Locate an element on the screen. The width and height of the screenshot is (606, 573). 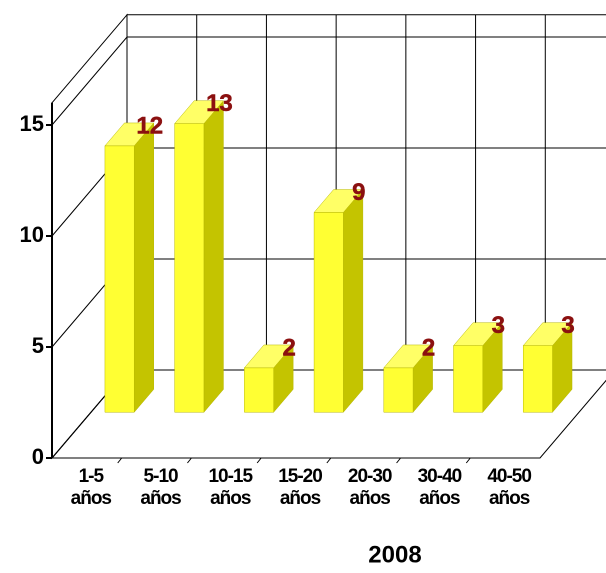
x-tick-label: 30-40 años is located at coordinates (440, 487).